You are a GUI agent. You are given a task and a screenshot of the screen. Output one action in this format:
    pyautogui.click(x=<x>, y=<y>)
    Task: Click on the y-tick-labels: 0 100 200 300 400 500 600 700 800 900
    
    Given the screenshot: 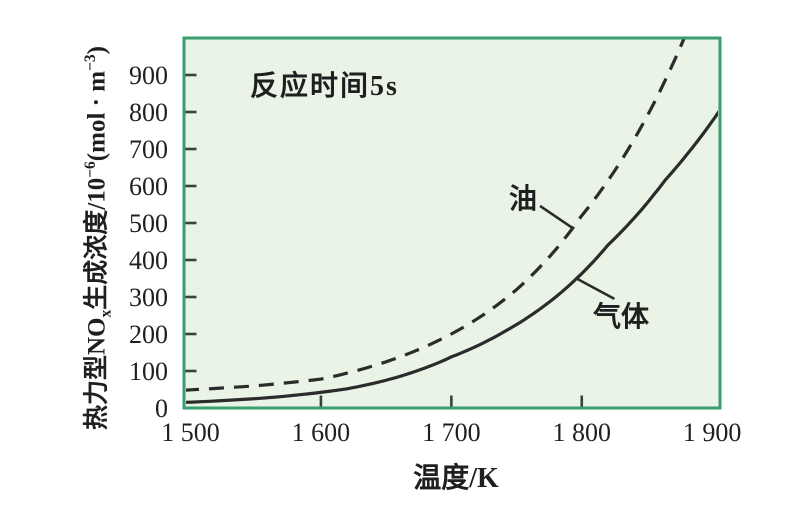 What is the action you would take?
    pyautogui.click(x=148, y=242)
    